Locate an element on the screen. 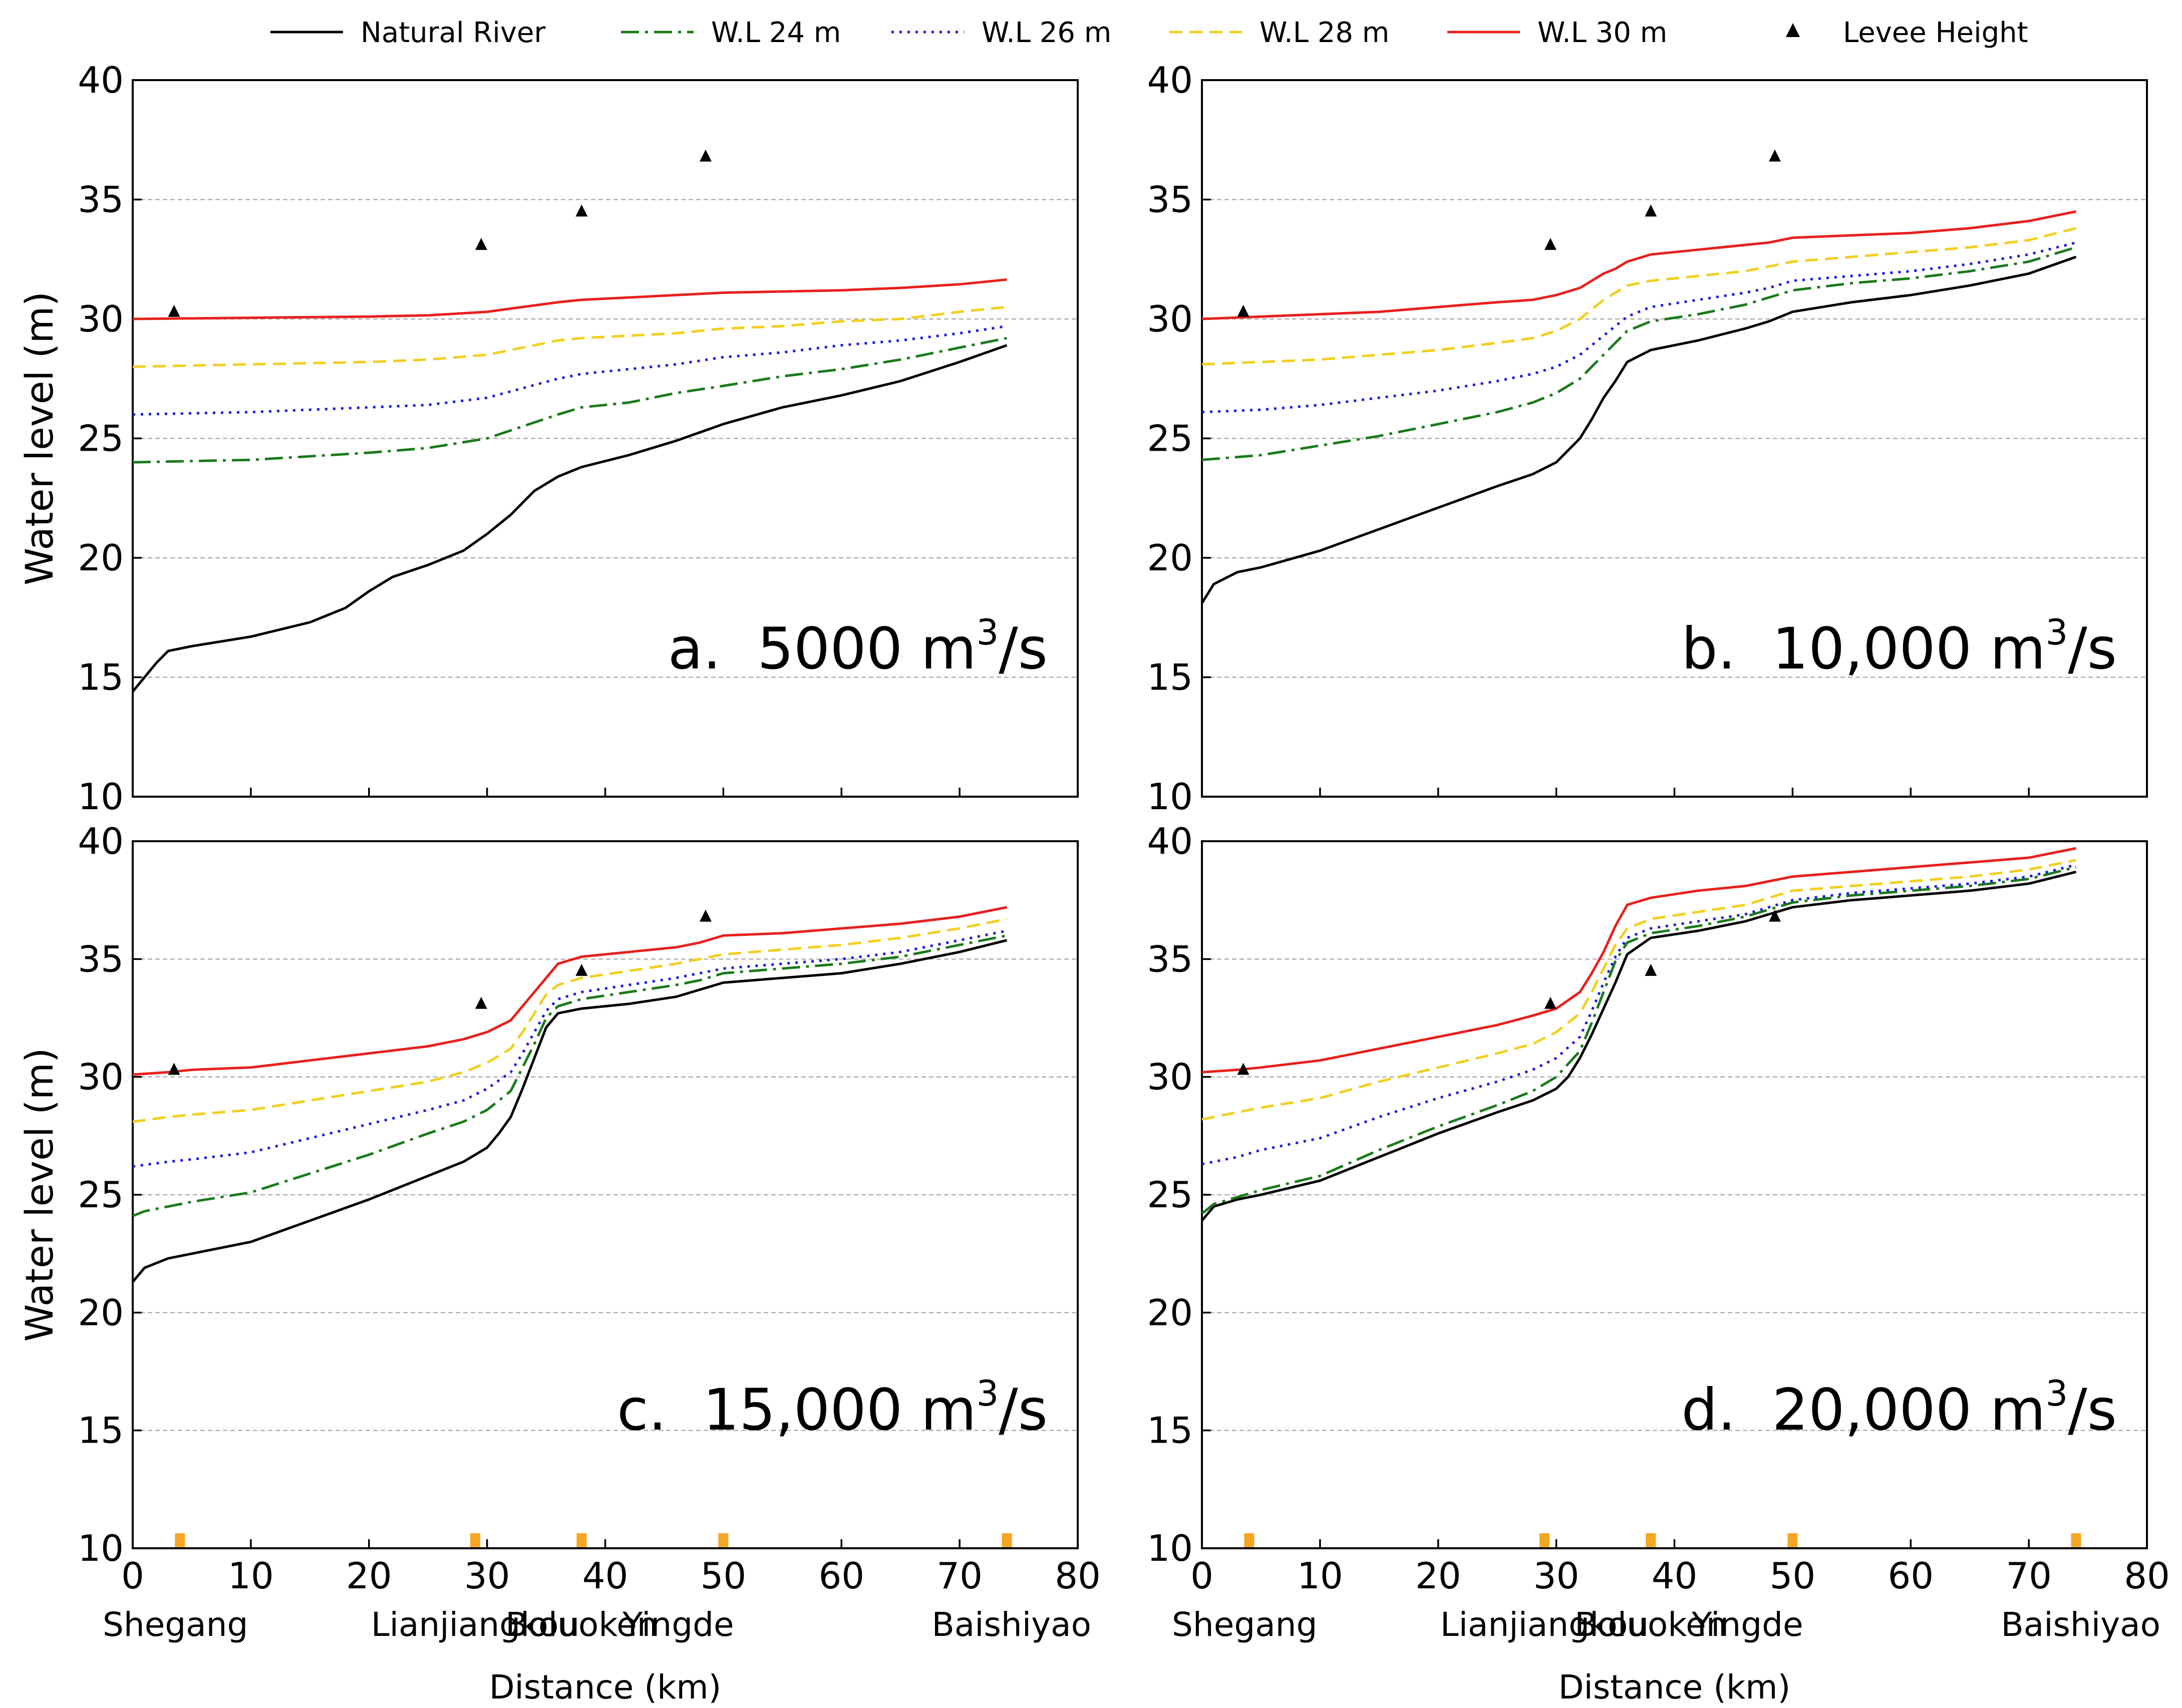 This screenshot has height=1708, width=2182. station-label: Shegang is located at coordinates (176, 1624).